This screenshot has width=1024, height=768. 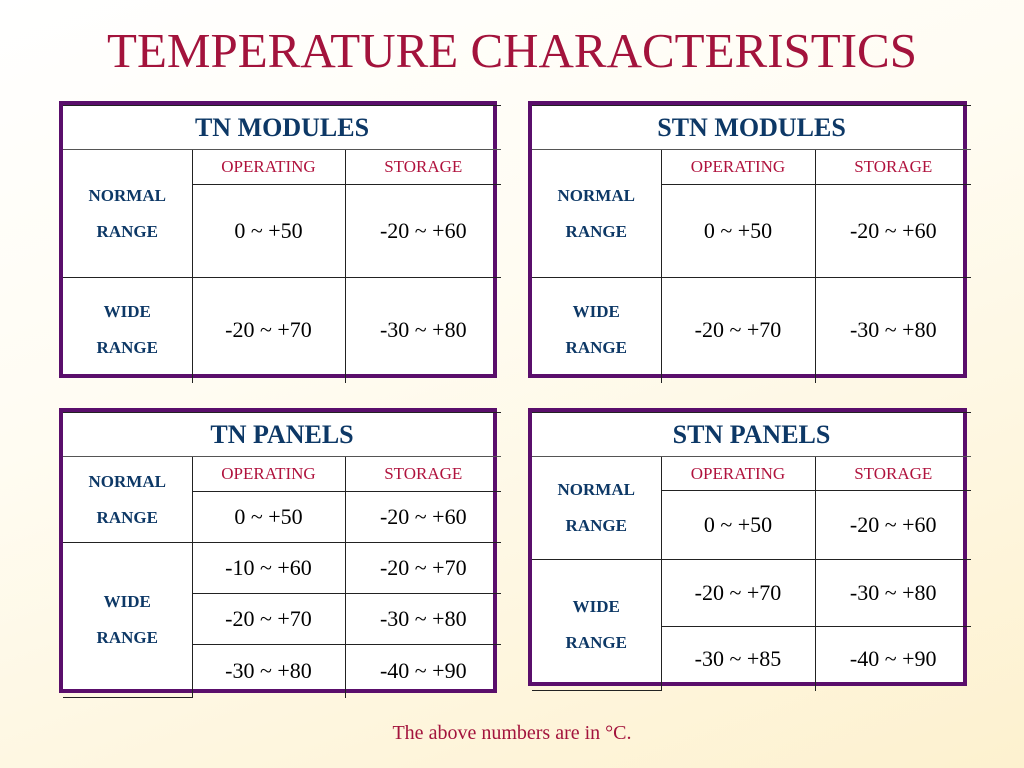 I want to click on table-row: -30 ~ +80 -40 ~ +90, so click(x=282, y=671).